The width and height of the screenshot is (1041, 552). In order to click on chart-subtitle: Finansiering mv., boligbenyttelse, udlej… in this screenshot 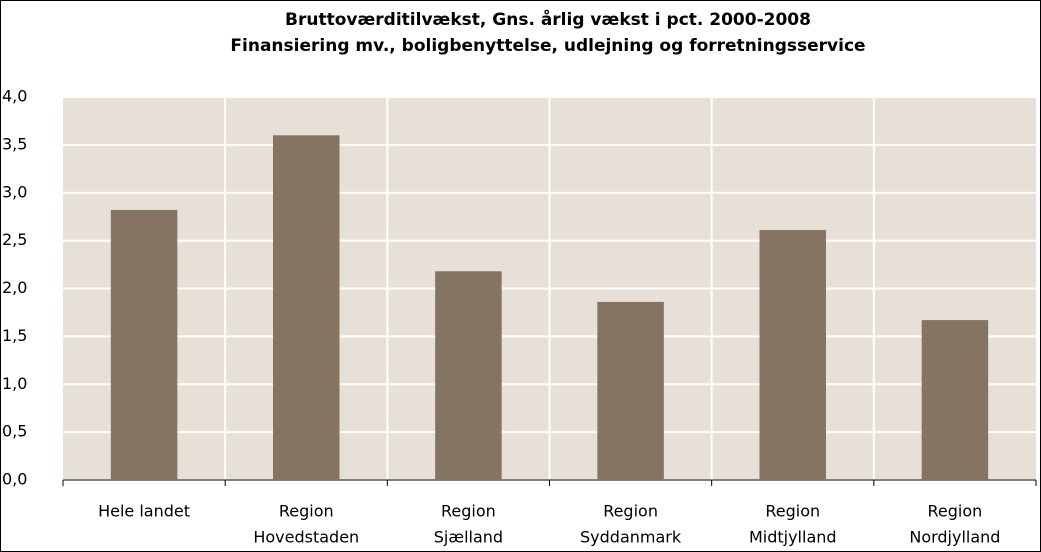, I will do `click(547, 46)`.